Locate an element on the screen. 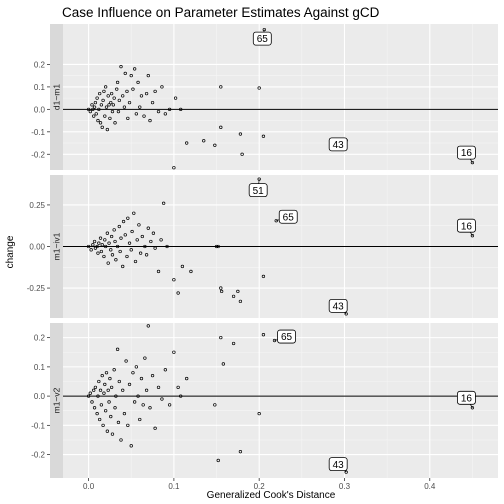  y-tick-label: 0.25 is located at coordinates (37, 205).